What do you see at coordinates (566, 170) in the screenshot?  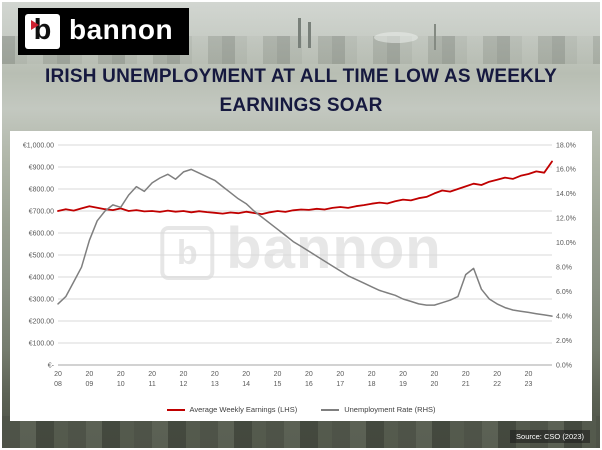 I see `svg-text: 16.0%` at bounding box center [566, 170].